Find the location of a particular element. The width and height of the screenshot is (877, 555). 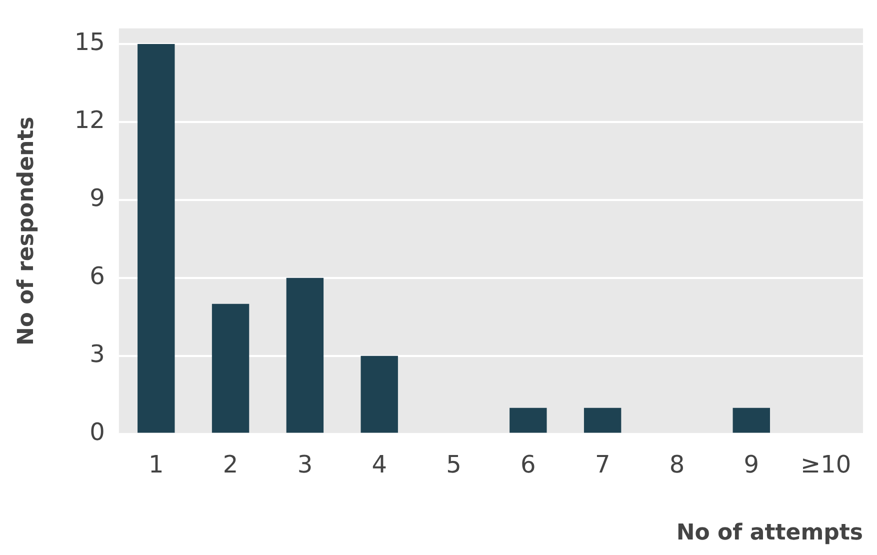

x-tick-label: 2 is located at coordinates (230, 464).